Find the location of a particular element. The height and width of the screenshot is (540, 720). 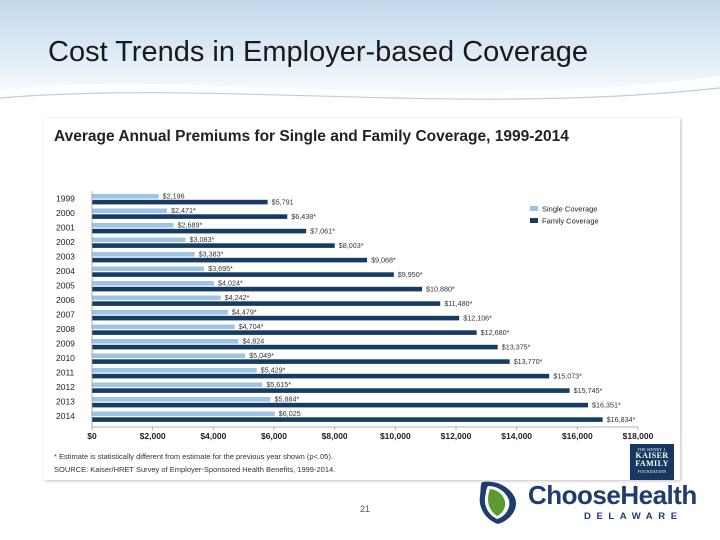

data-label: $5,049* is located at coordinates (261, 355).